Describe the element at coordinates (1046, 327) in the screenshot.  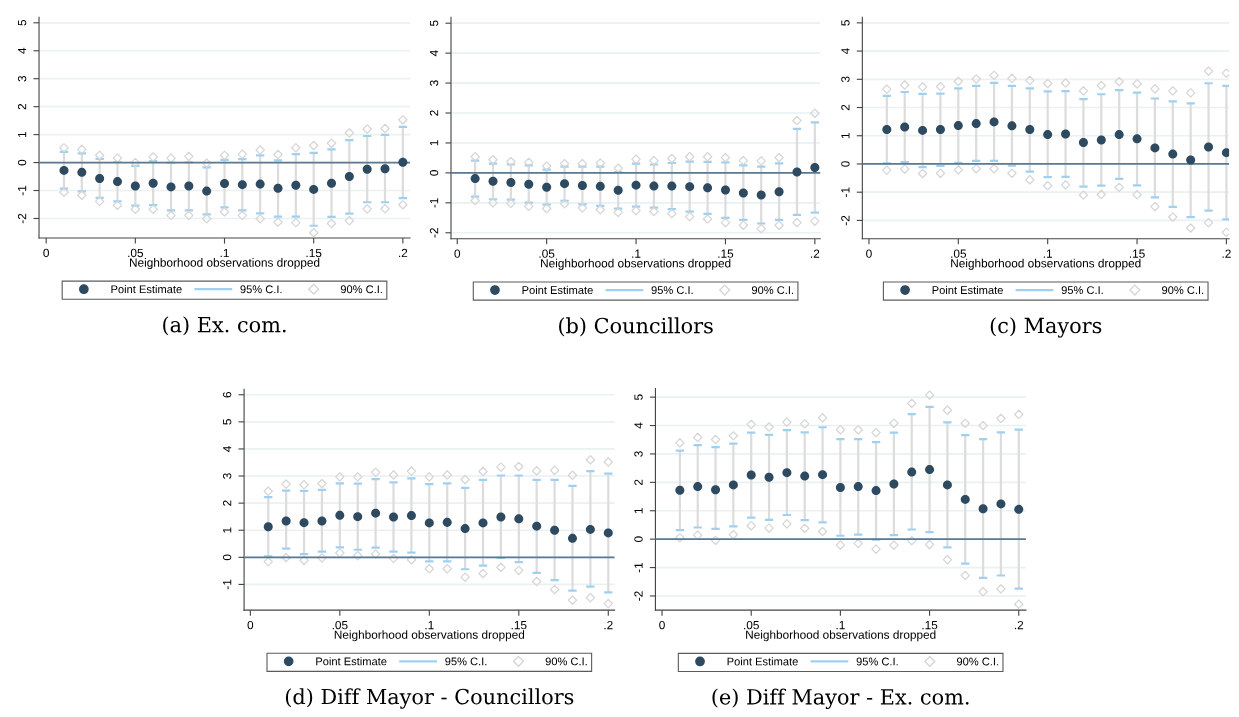
I see `text: (c) Mayors` at that location.